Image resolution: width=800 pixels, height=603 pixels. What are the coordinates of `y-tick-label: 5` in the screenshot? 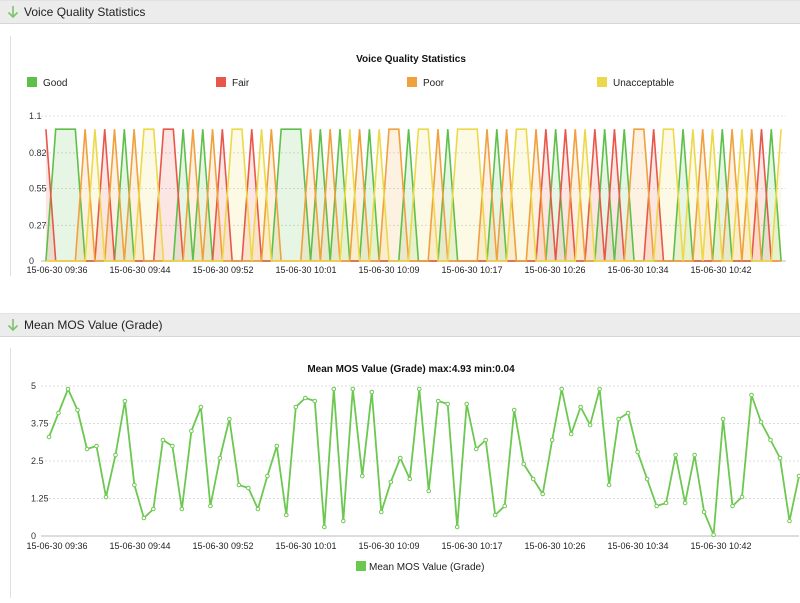 It's located at (33, 386).